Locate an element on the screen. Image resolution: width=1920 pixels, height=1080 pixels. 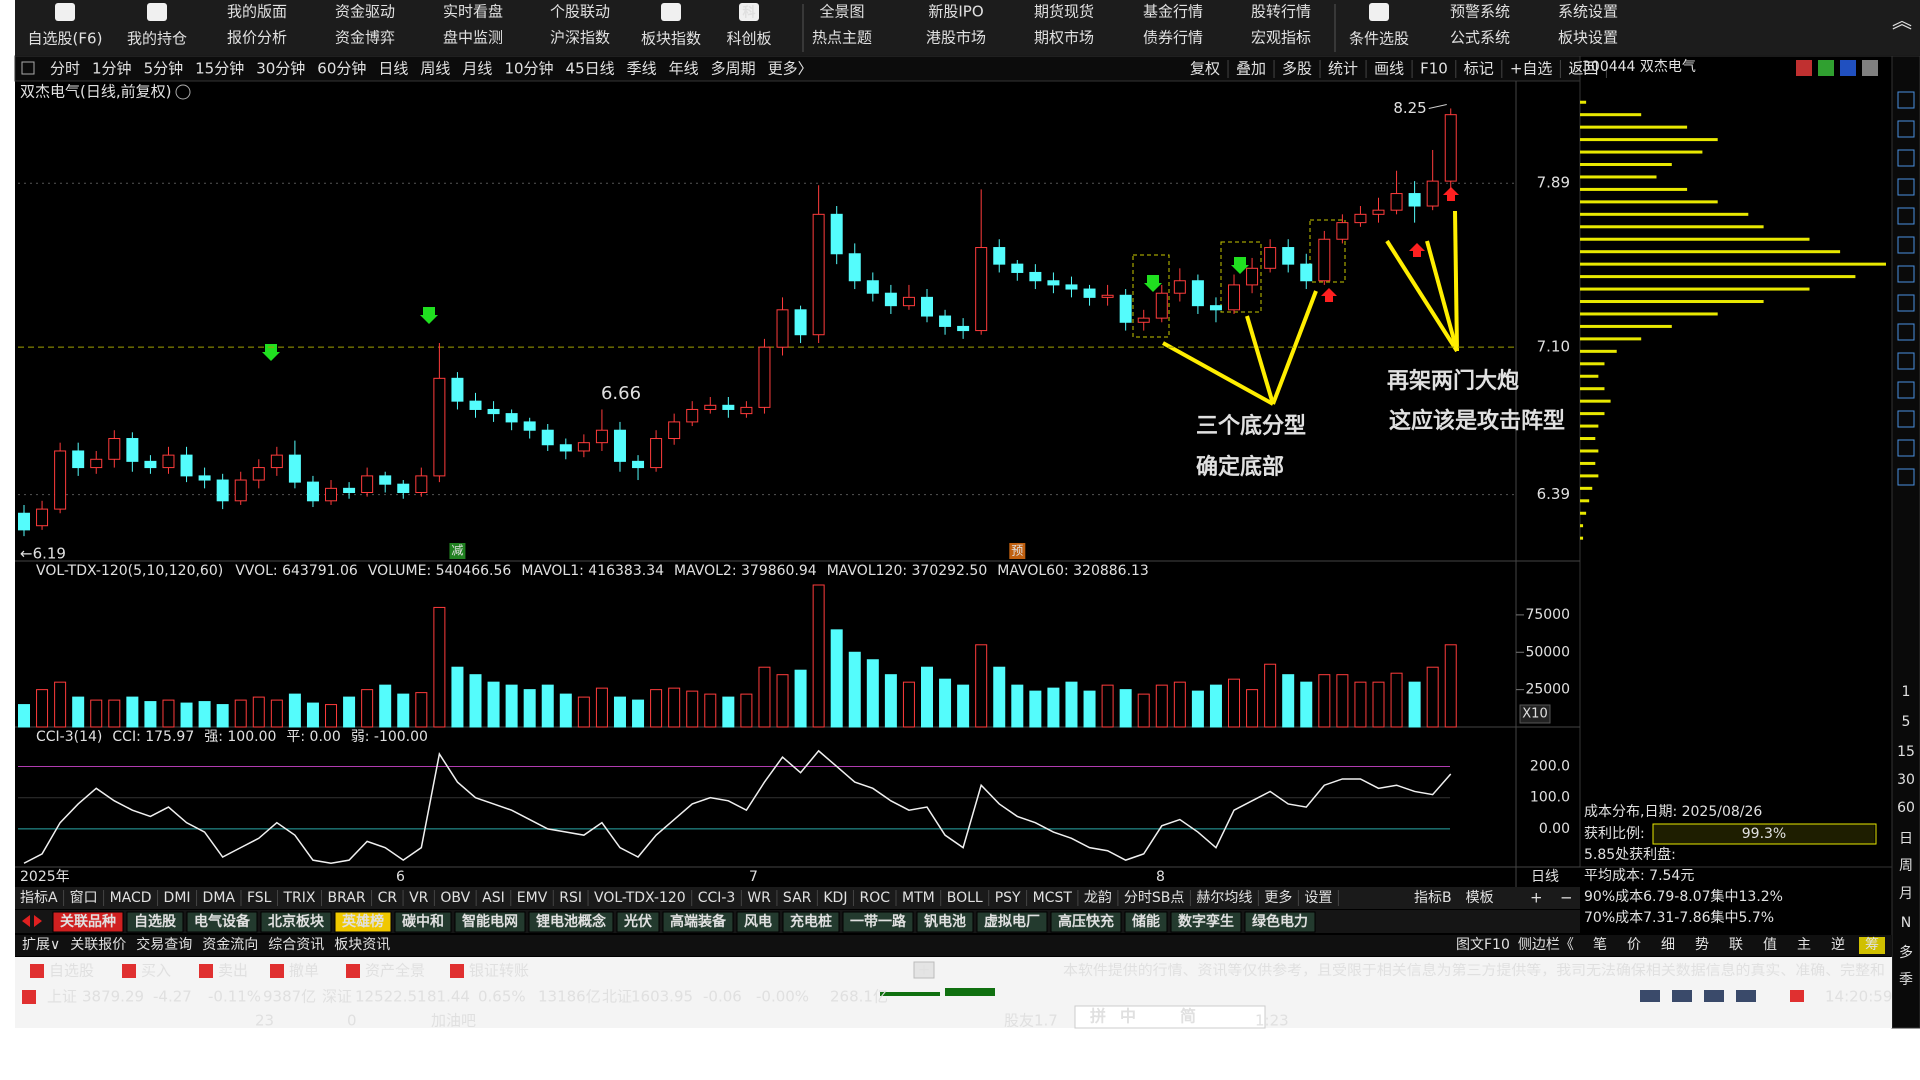
info-tab: 关联报价 is located at coordinates (98, 945).